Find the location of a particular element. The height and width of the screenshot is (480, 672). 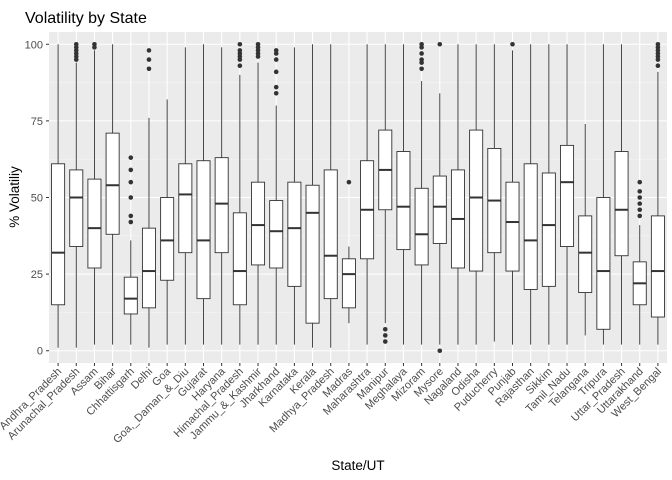

y-axis-title: % Volatiliy is located at coordinates (14, 197).